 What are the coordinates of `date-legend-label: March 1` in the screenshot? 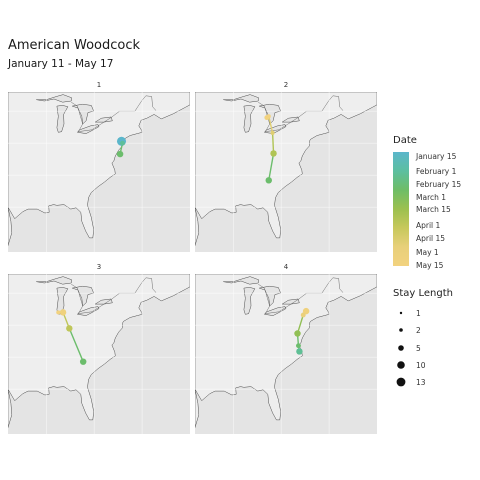 It's located at (431, 197).